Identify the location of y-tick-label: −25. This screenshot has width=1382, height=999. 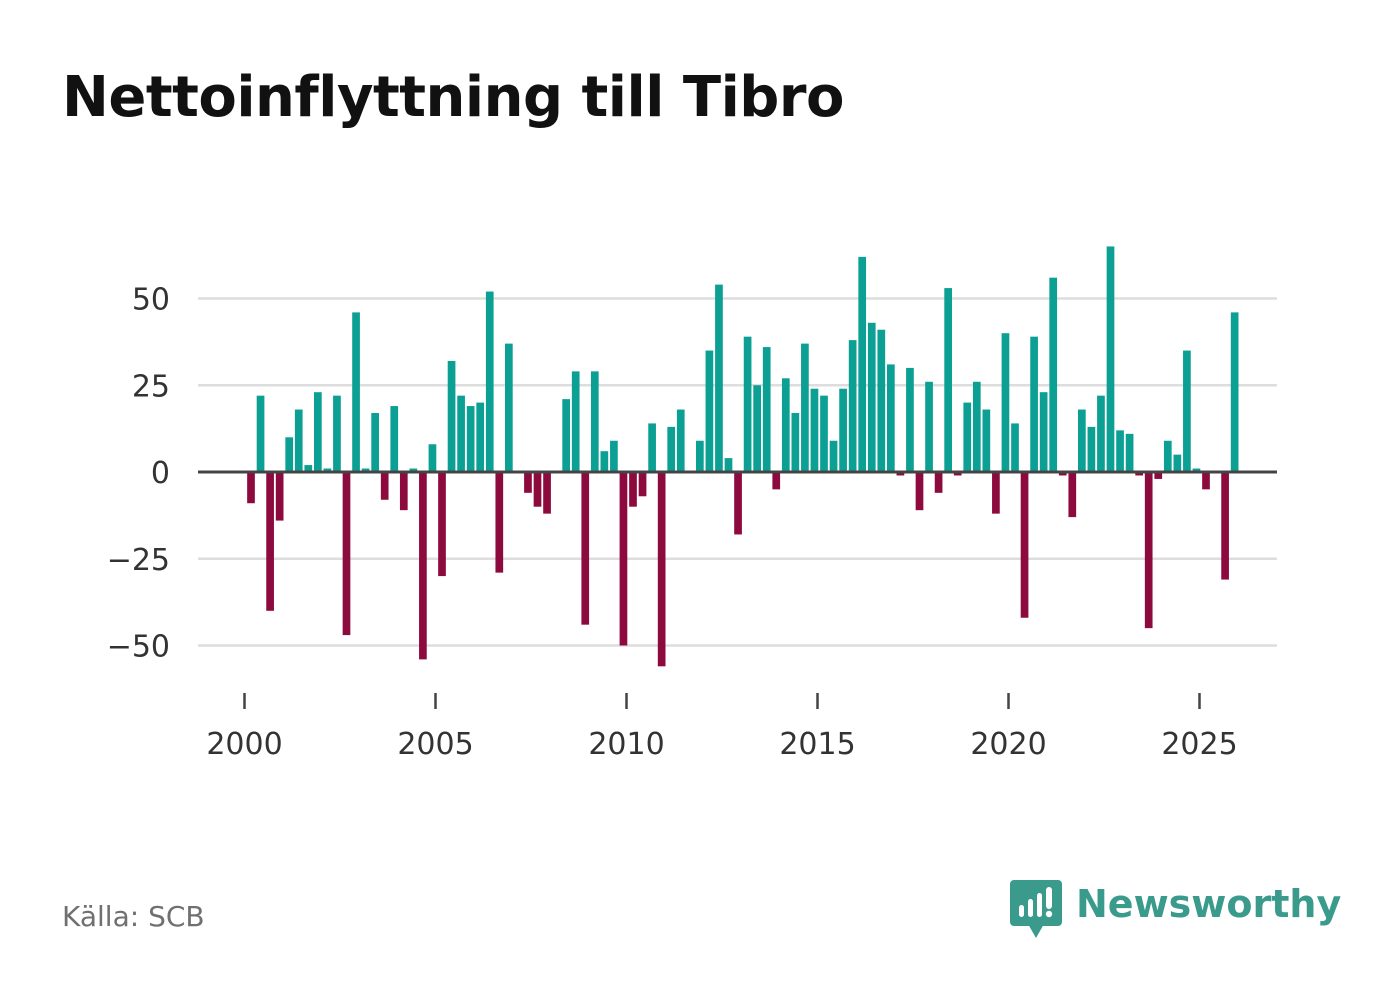
(138, 560).